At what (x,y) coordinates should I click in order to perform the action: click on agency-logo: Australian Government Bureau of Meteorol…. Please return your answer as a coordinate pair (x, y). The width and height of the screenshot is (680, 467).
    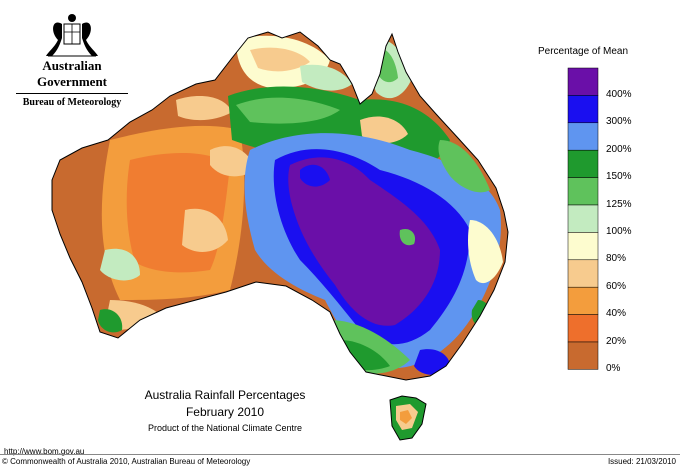
    Looking at the image, I should click on (72, 59).